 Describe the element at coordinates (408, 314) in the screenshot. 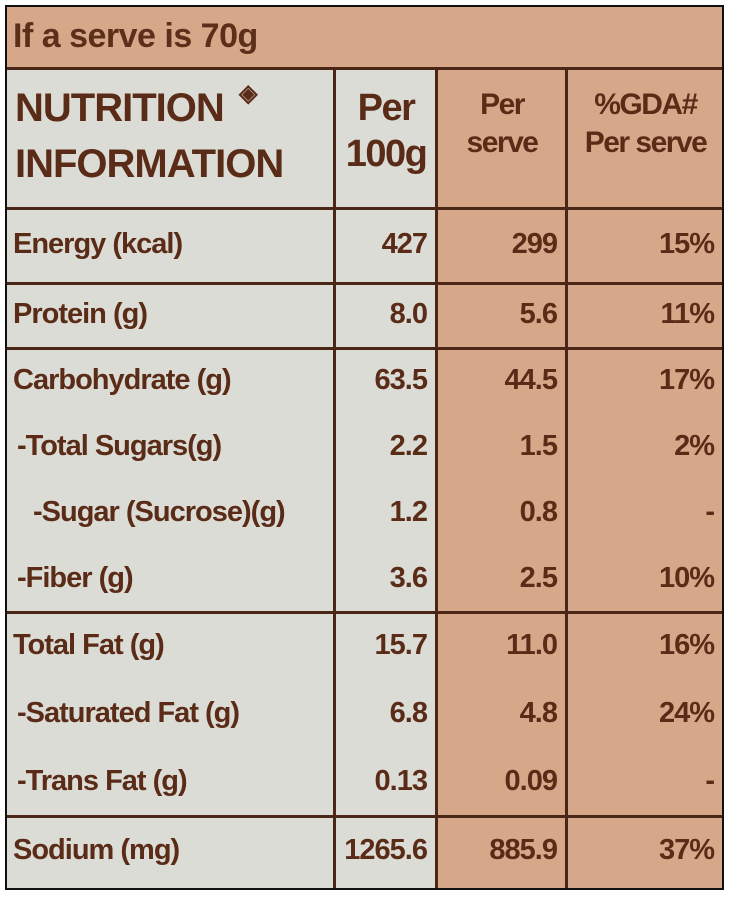

I see `nutrient-value: 8.0` at that location.